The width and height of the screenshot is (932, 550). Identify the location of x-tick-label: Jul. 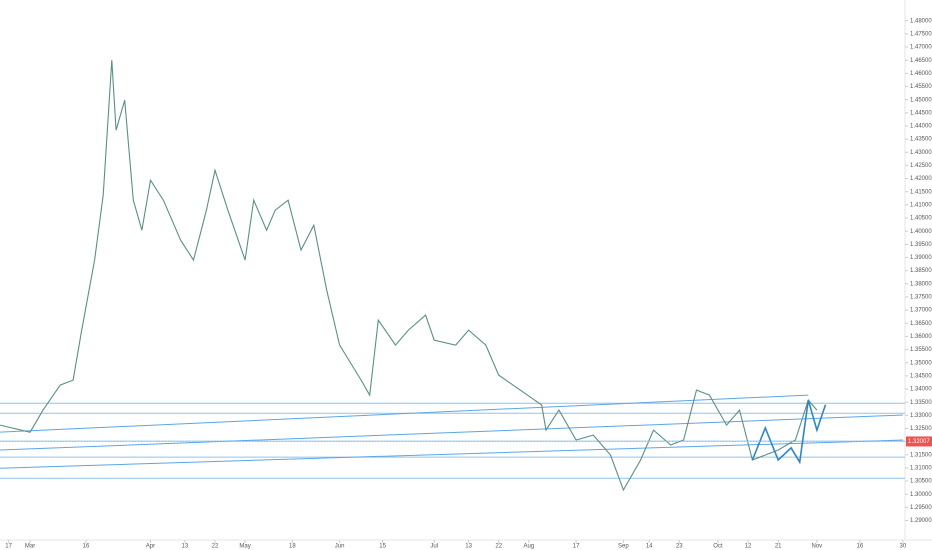
(434, 547).